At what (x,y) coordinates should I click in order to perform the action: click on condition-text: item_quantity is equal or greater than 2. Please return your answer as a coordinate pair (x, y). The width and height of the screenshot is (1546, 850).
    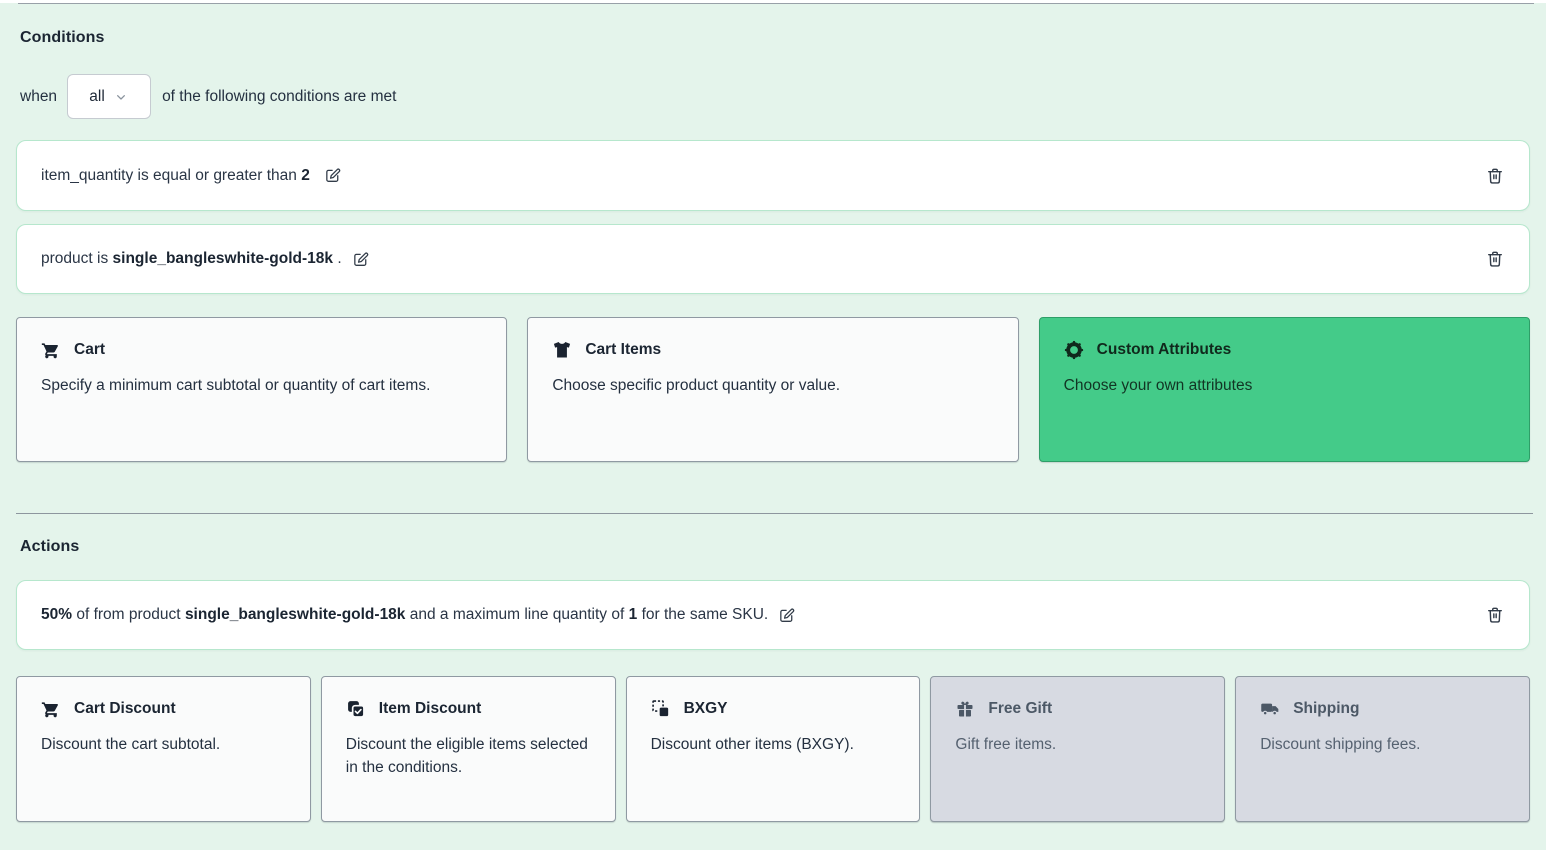
    Looking at the image, I should click on (191, 176).